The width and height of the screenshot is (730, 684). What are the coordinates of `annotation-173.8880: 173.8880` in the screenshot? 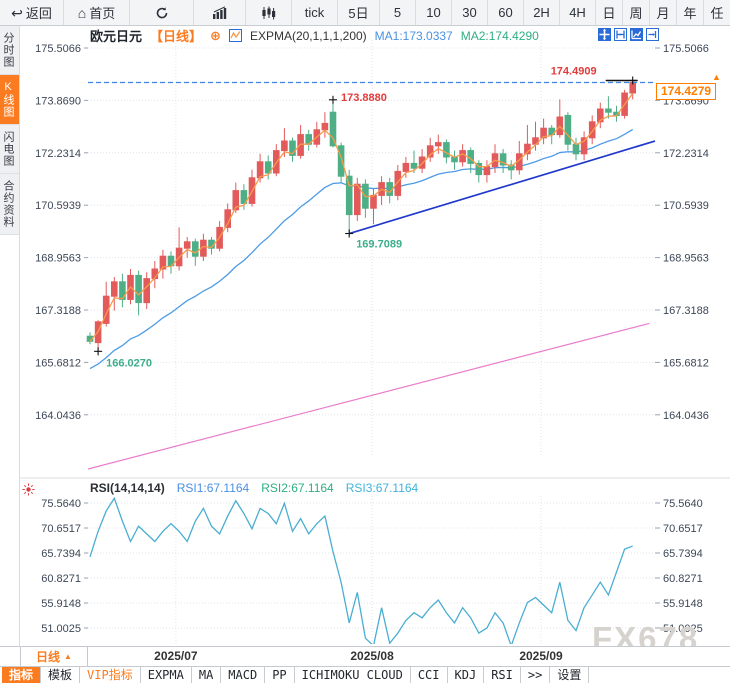 It's located at (364, 98).